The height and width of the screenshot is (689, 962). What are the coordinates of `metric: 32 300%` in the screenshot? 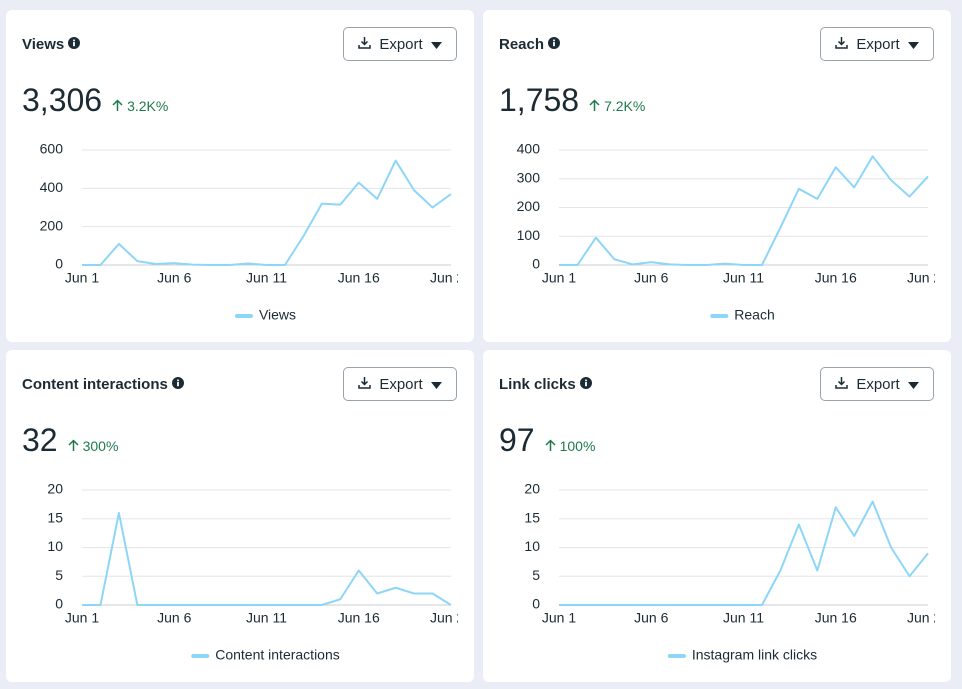 It's located at (70, 440).